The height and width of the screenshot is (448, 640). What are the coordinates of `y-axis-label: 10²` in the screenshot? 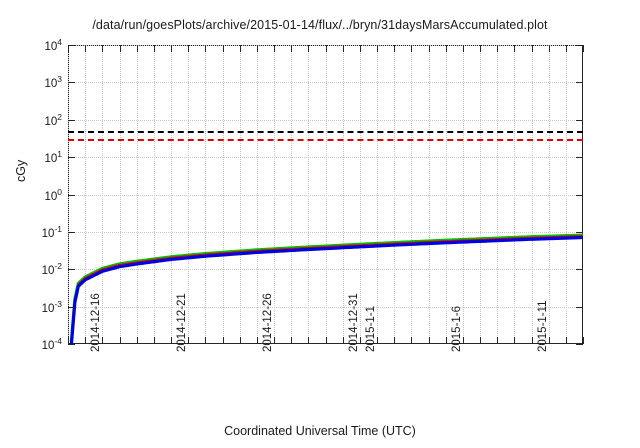 It's located at (53, 119).